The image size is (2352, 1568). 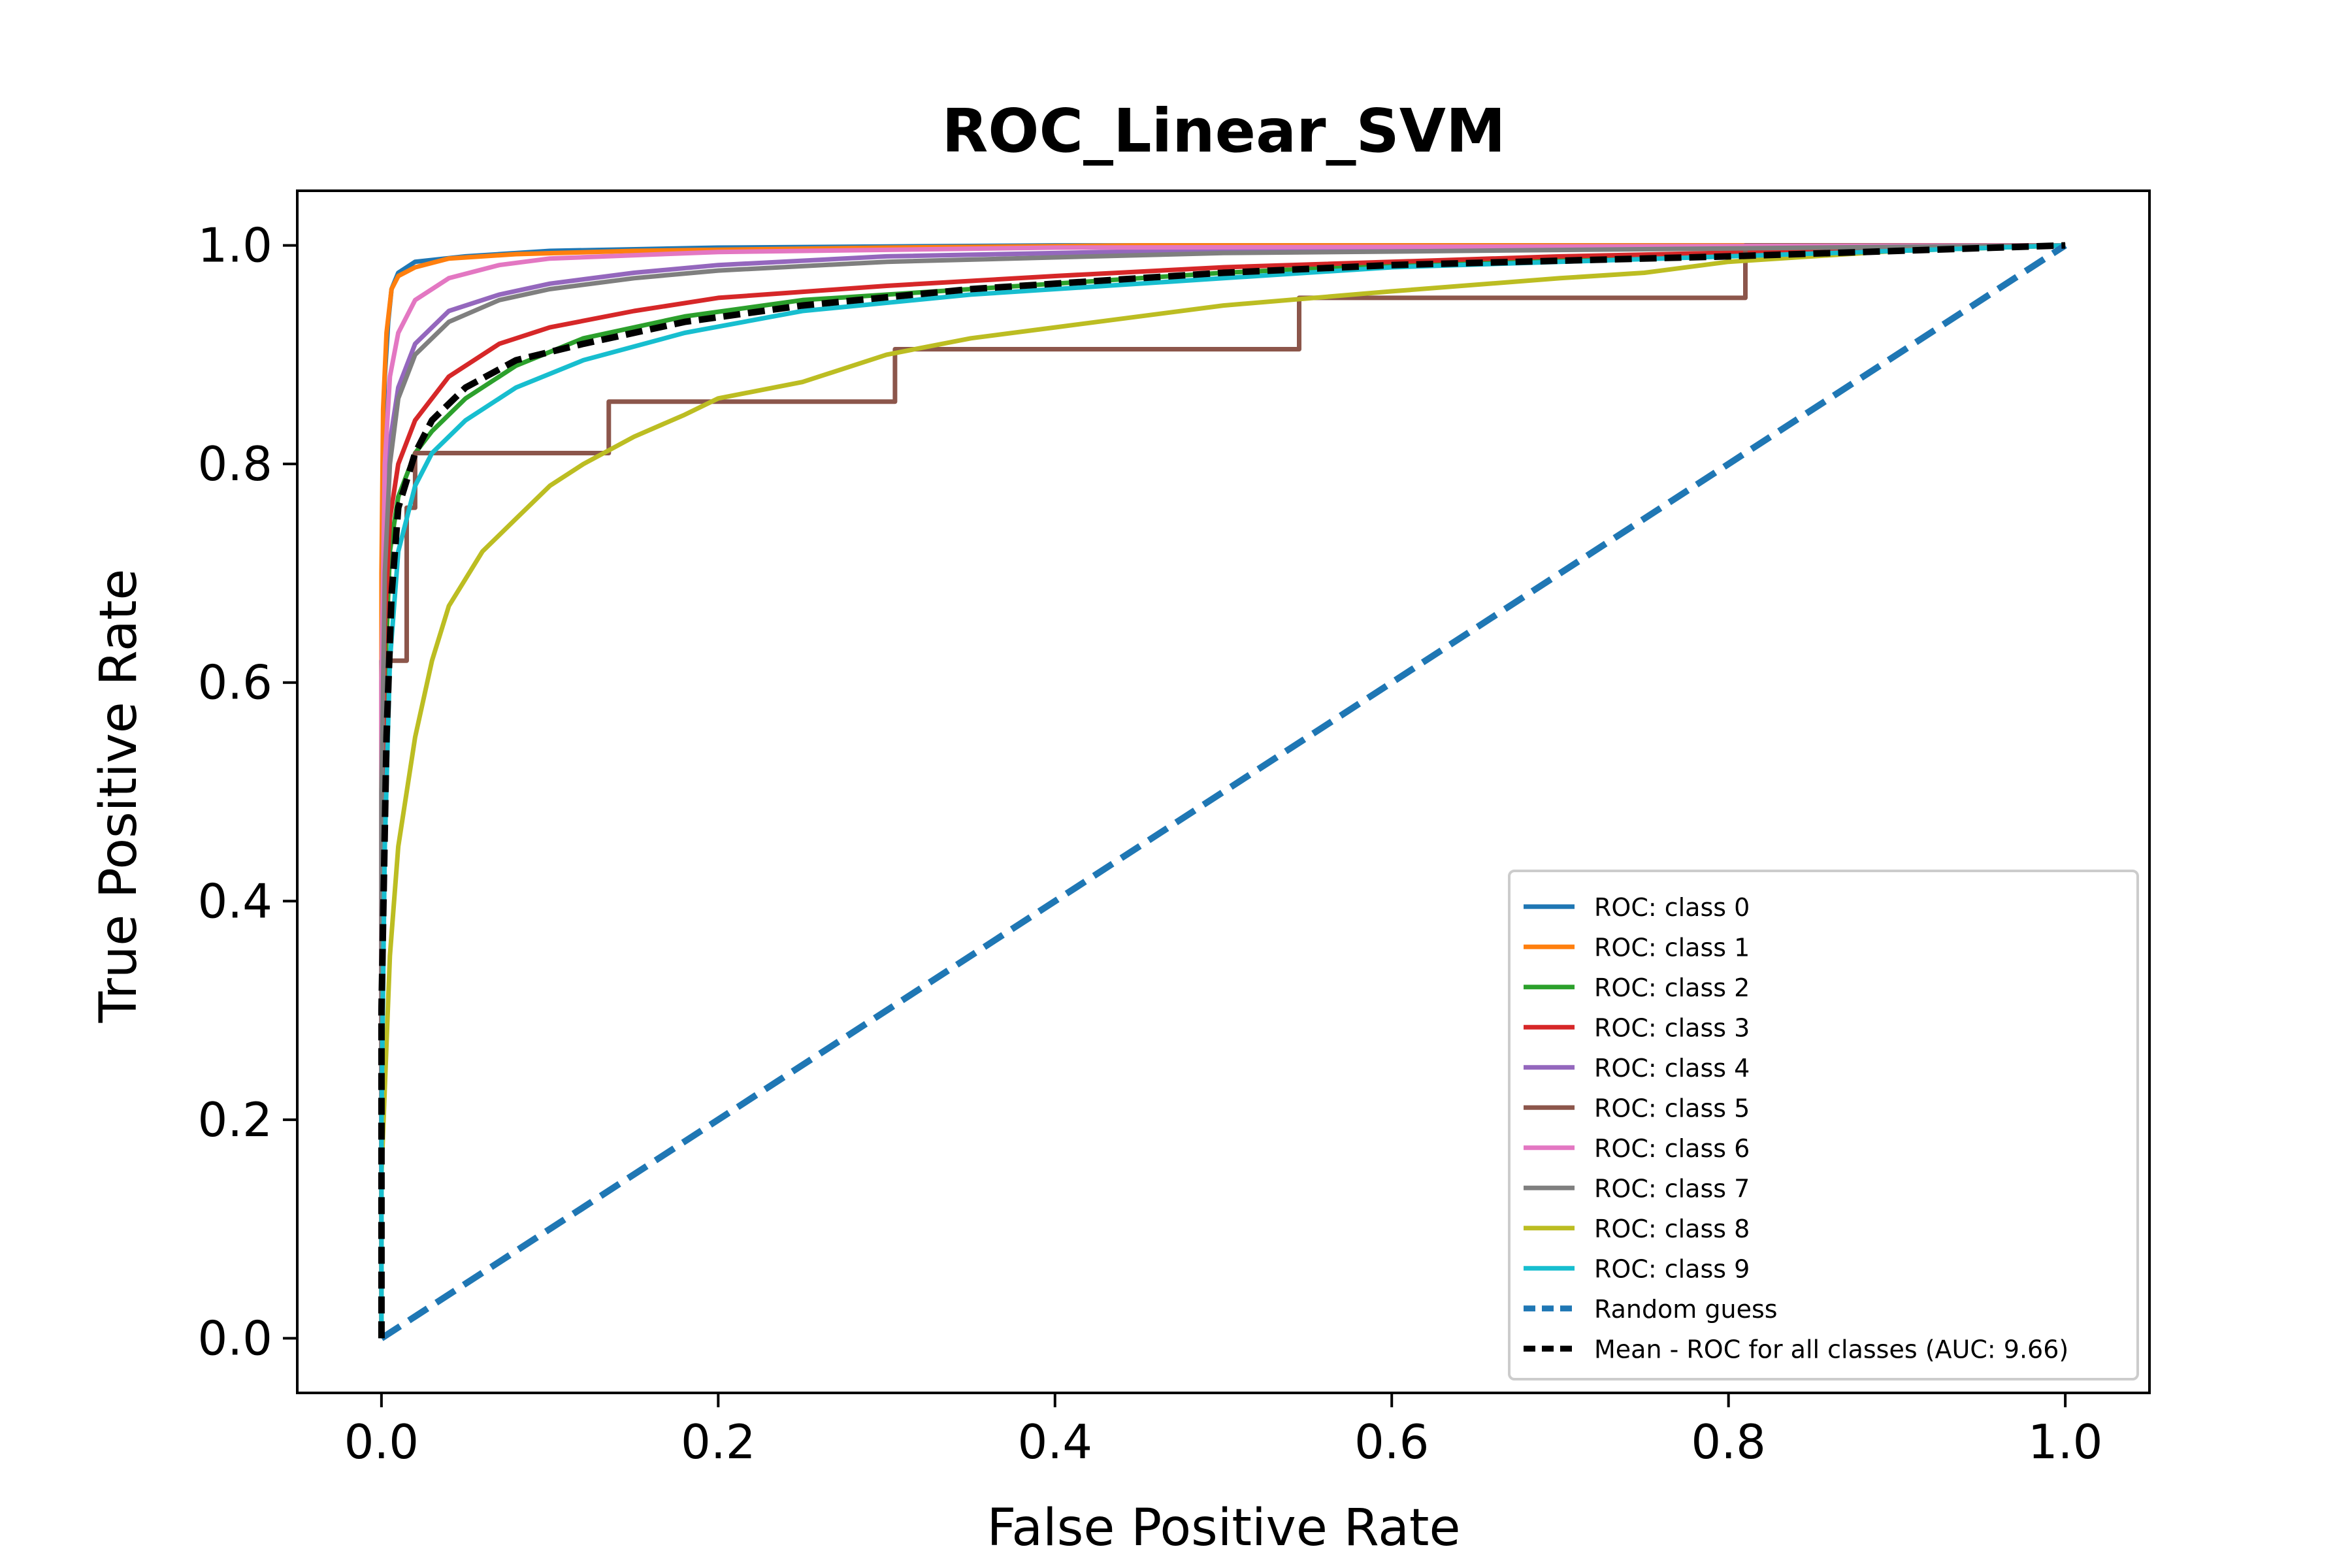 What do you see at coordinates (1672, 987) in the screenshot?
I see `legend-label-2: ROC: class 2` at bounding box center [1672, 987].